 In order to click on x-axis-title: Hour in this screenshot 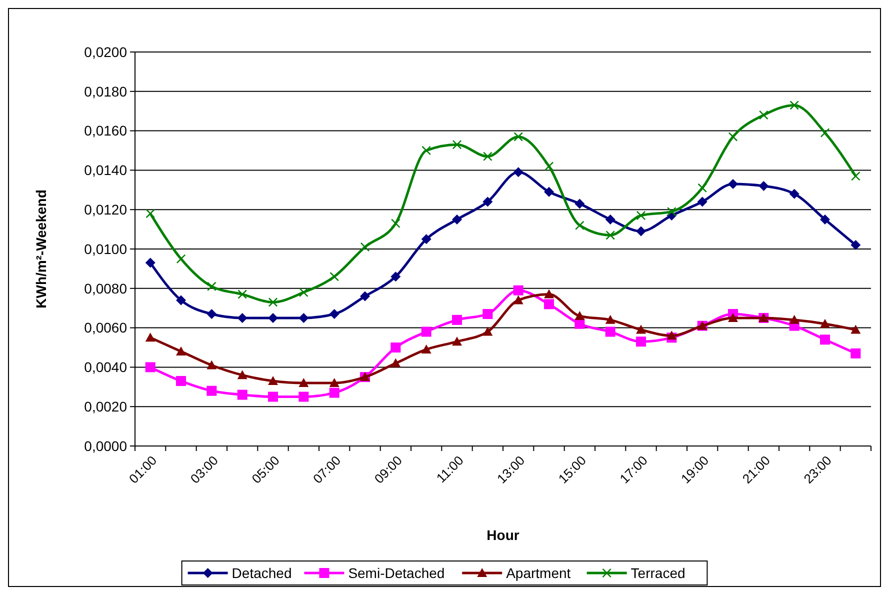, I will do `click(503, 535)`.